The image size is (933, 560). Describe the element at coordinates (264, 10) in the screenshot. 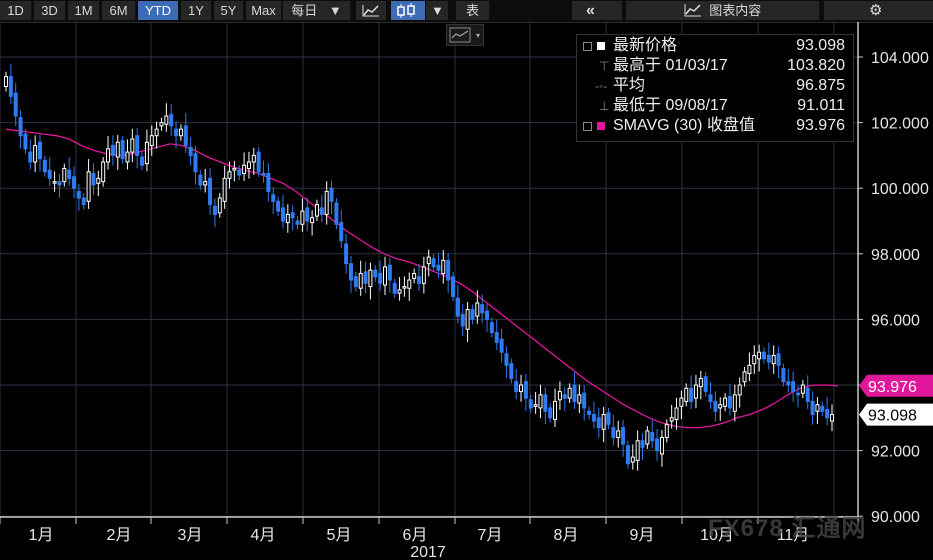

I see `range-button-max: Max` at that location.